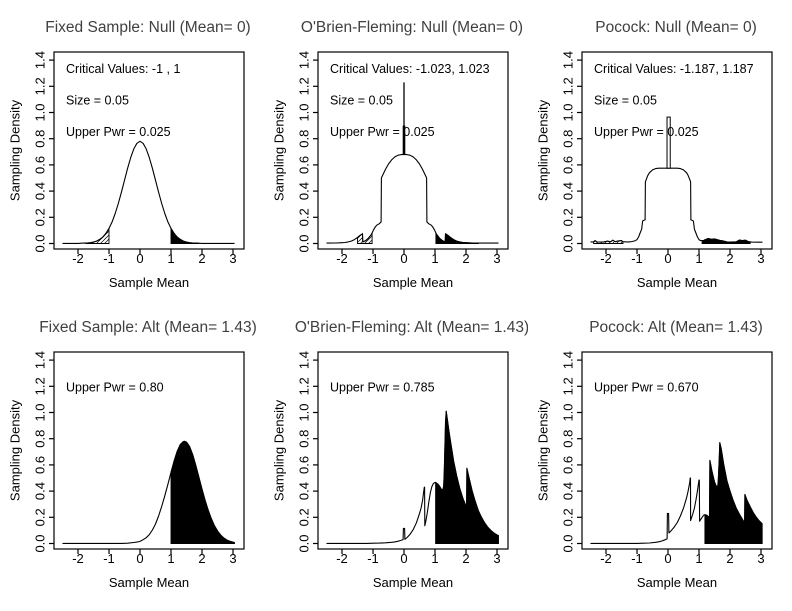 This screenshot has width=792, height=611. I want to click on annotation: Upper Pwr = 0.80, so click(115, 388).